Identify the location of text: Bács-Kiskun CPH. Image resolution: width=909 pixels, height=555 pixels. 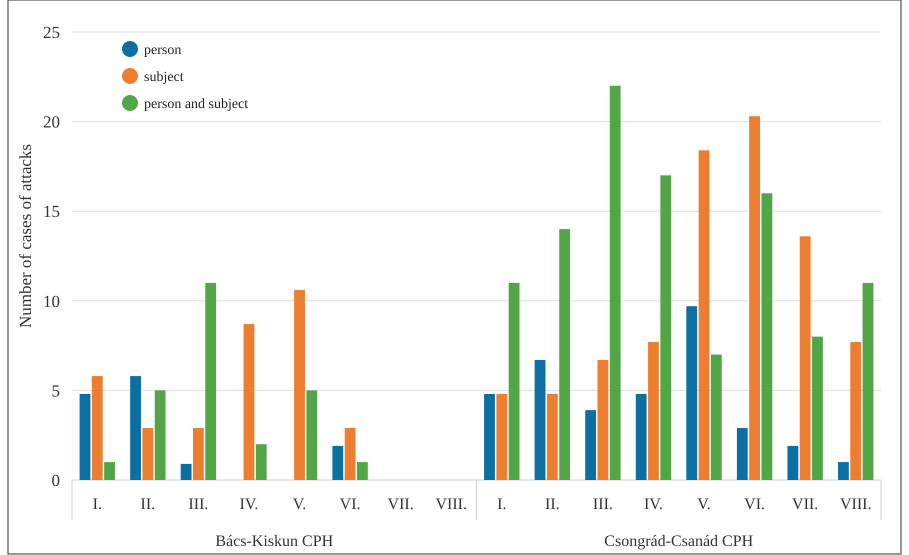
(274, 541).